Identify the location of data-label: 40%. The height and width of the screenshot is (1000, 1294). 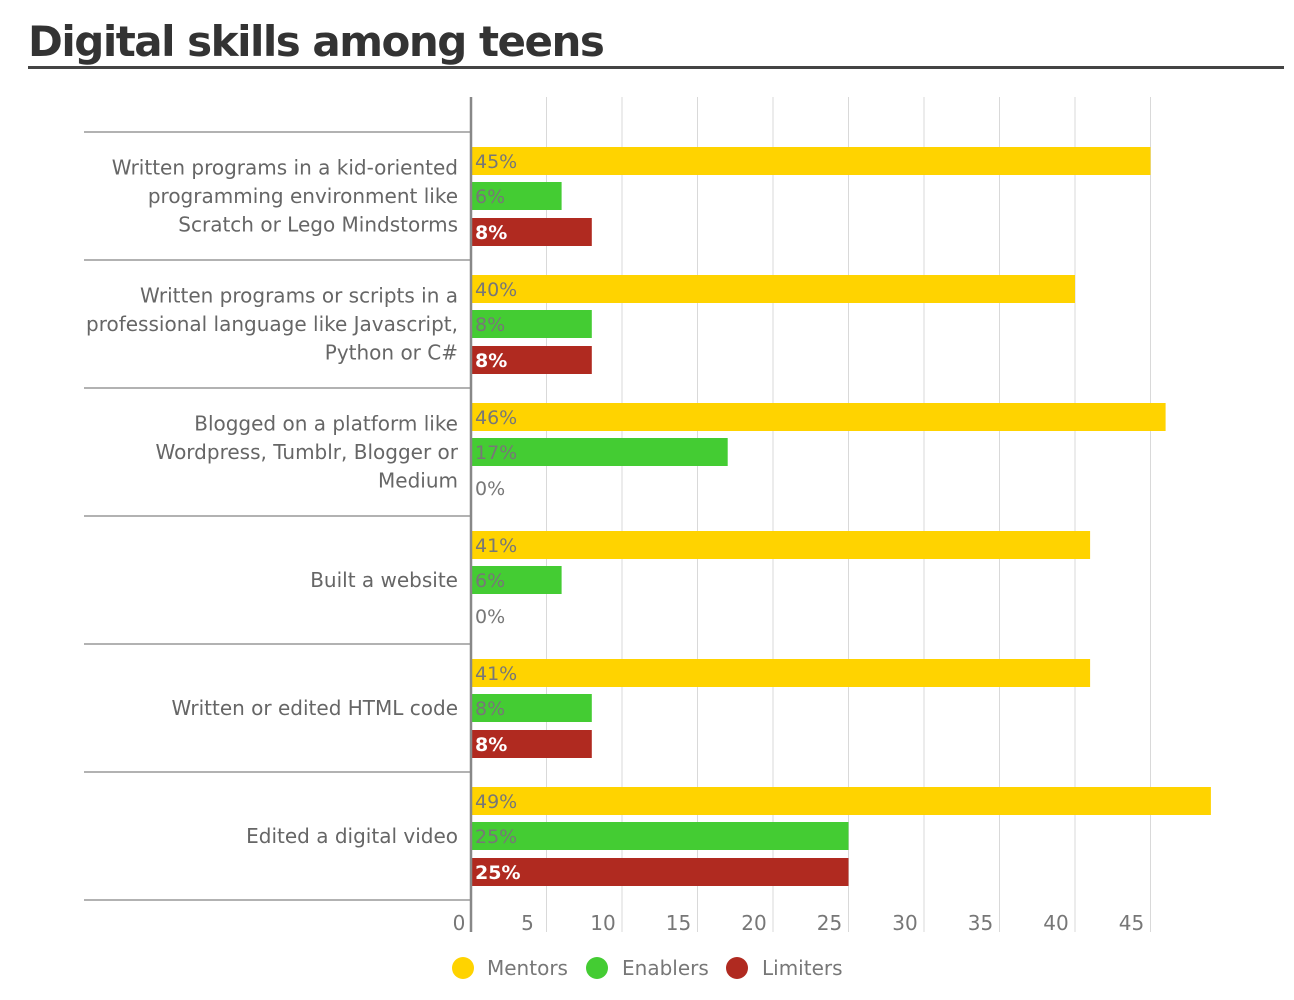
(496, 290).